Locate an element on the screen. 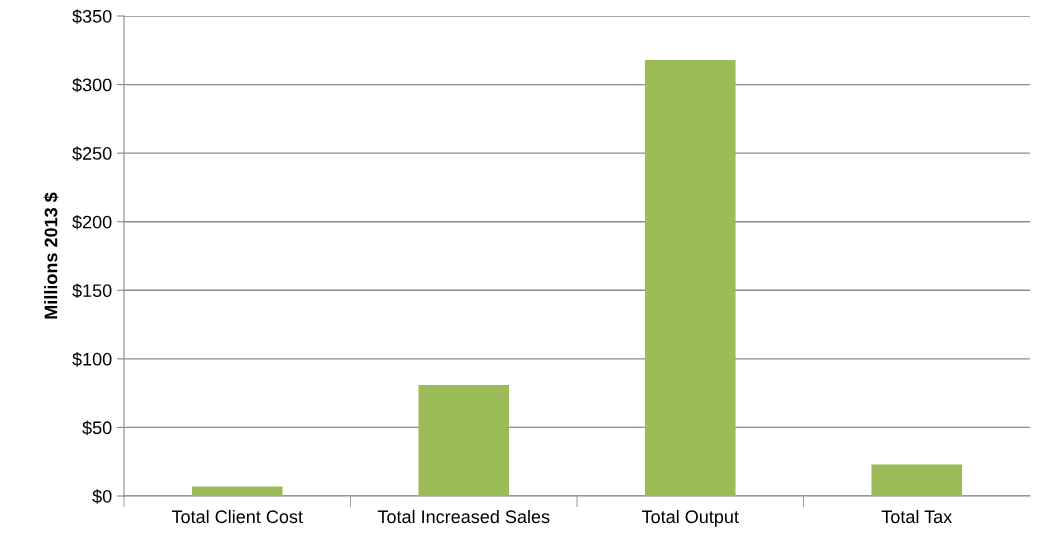 This screenshot has width=1039, height=546. y-axis-title: Millions 2013 $ is located at coordinates (51, 255).